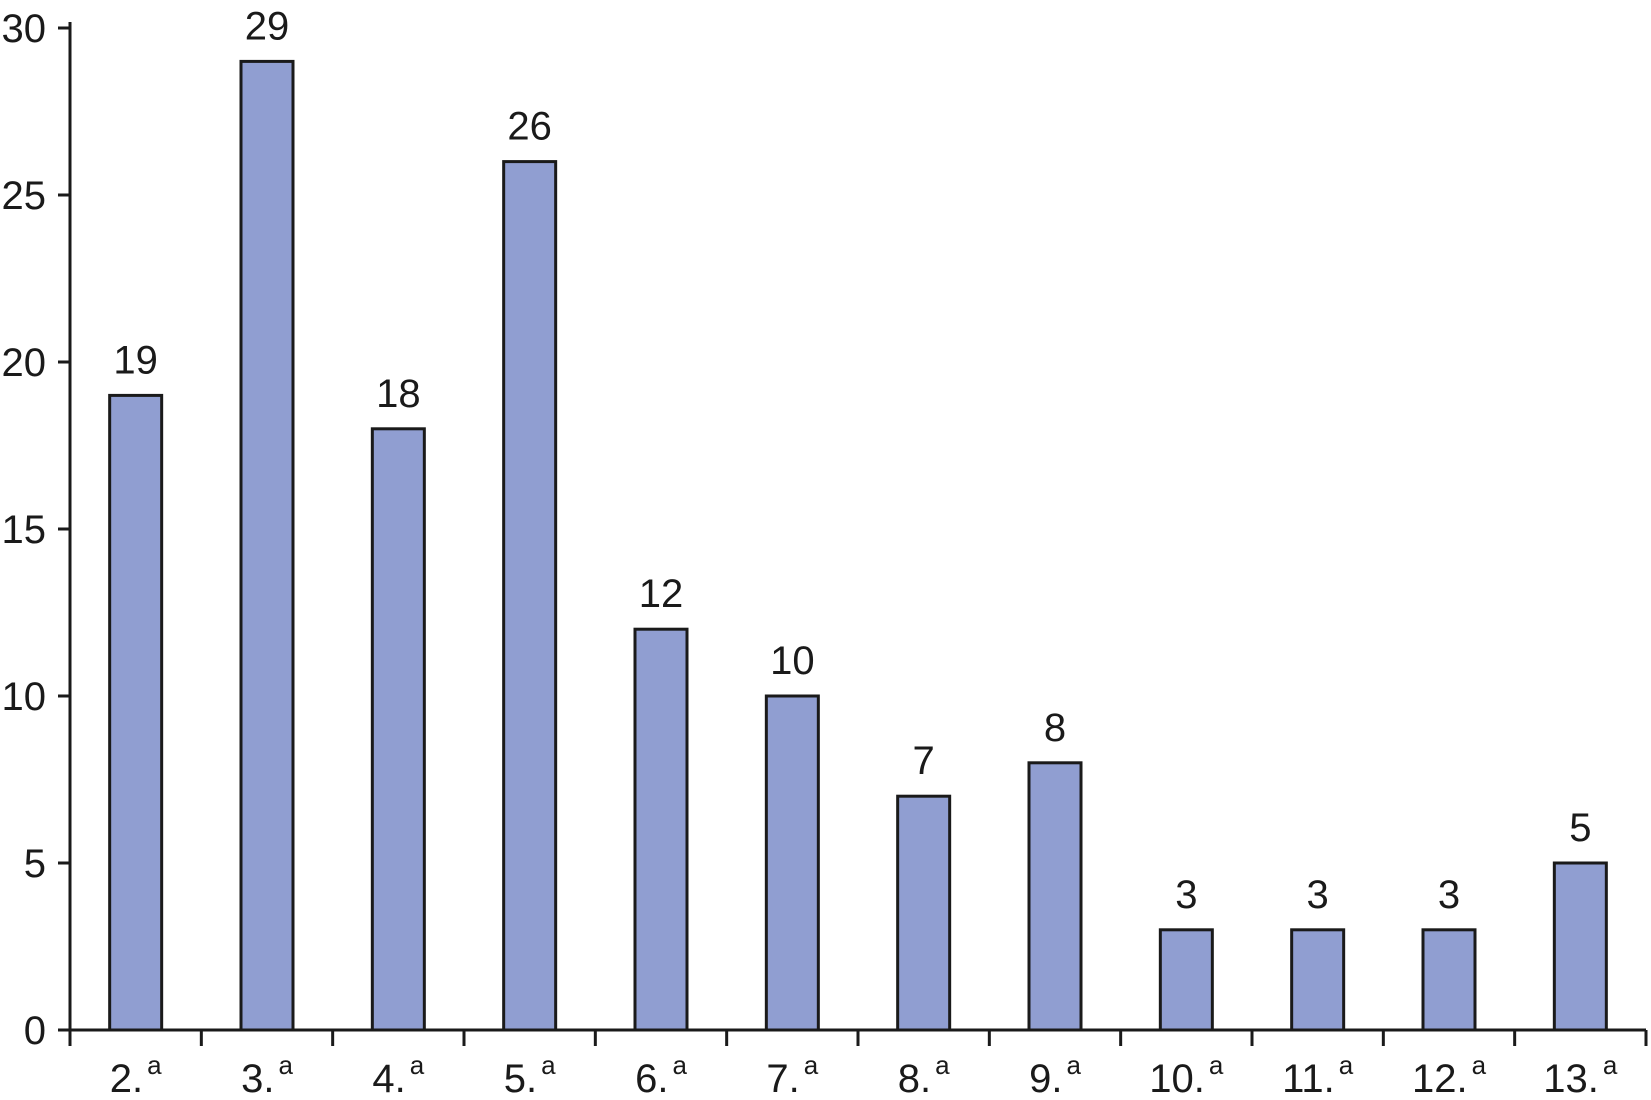 The width and height of the screenshot is (1651, 1100). Describe the element at coordinates (398, 1075) in the screenshot. I see `x-tick-label: 4. a` at that location.